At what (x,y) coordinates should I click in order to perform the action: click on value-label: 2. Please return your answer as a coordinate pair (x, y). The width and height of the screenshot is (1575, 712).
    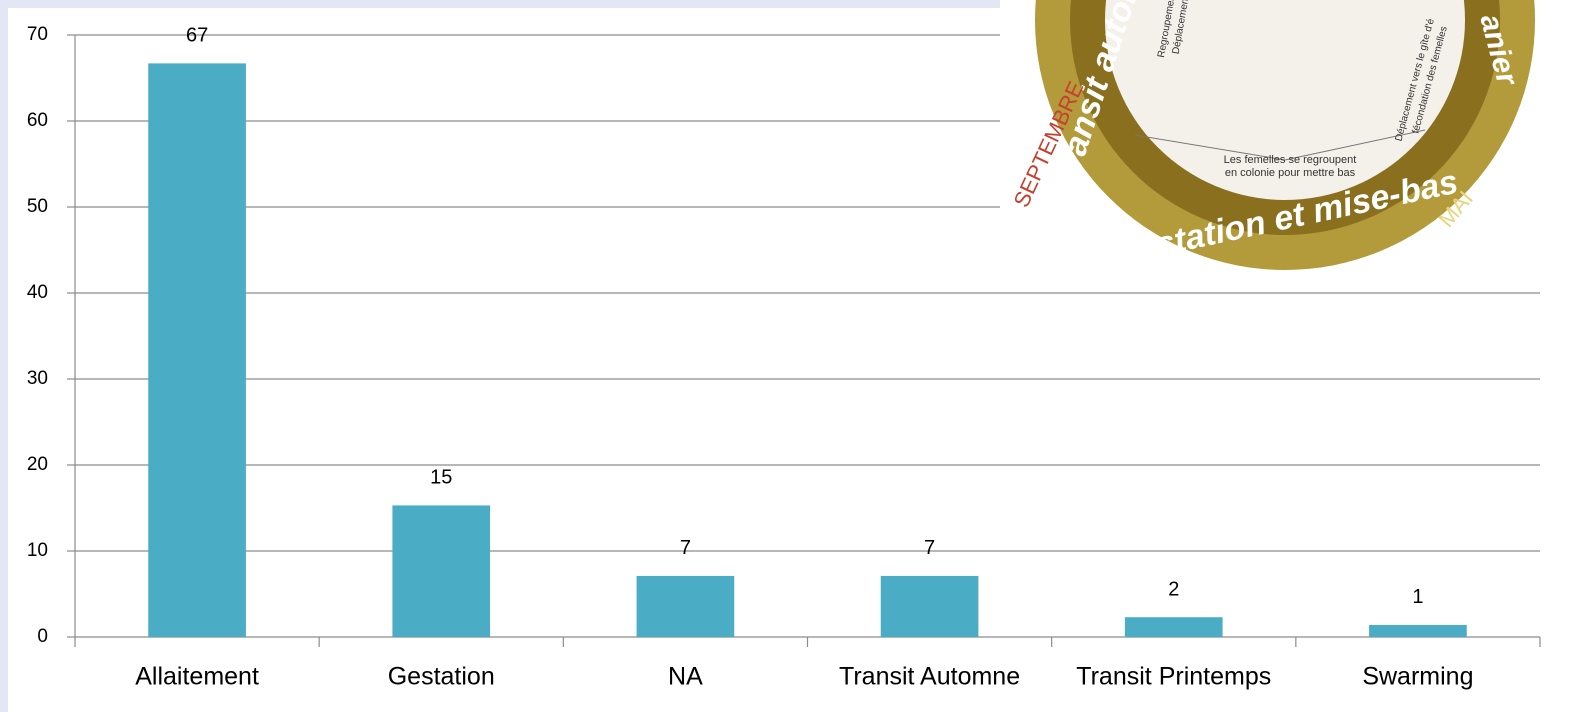
    Looking at the image, I should click on (1173, 590).